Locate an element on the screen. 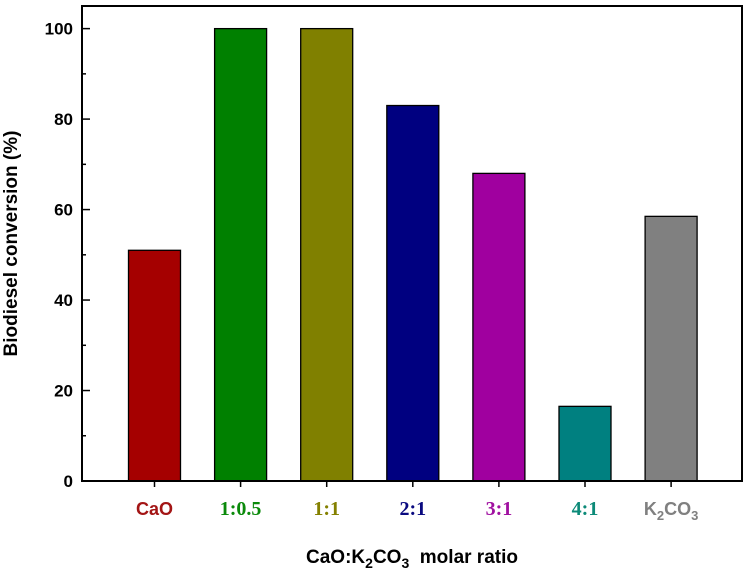 This screenshot has width=749, height=577. x-tick-label: K2CO3 is located at coordinates (671, 511).